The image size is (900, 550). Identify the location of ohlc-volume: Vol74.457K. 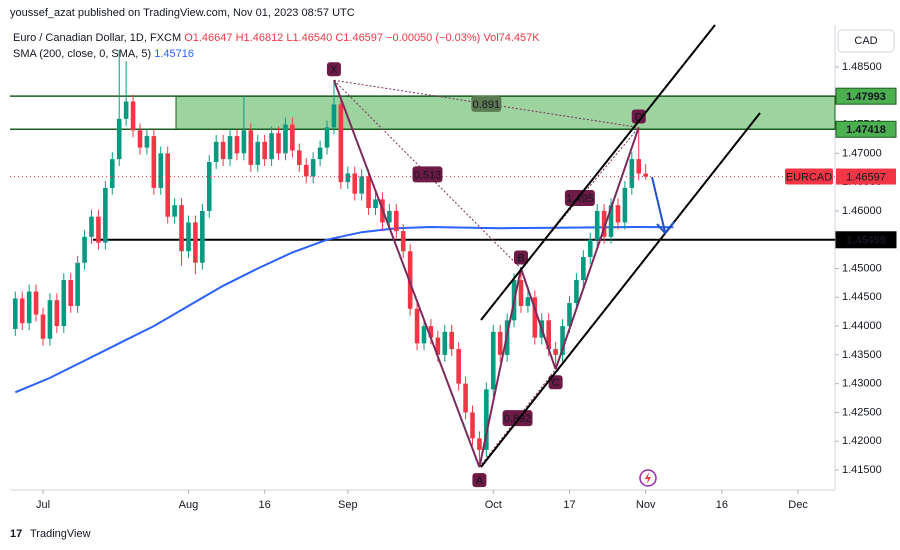
(511, 38).